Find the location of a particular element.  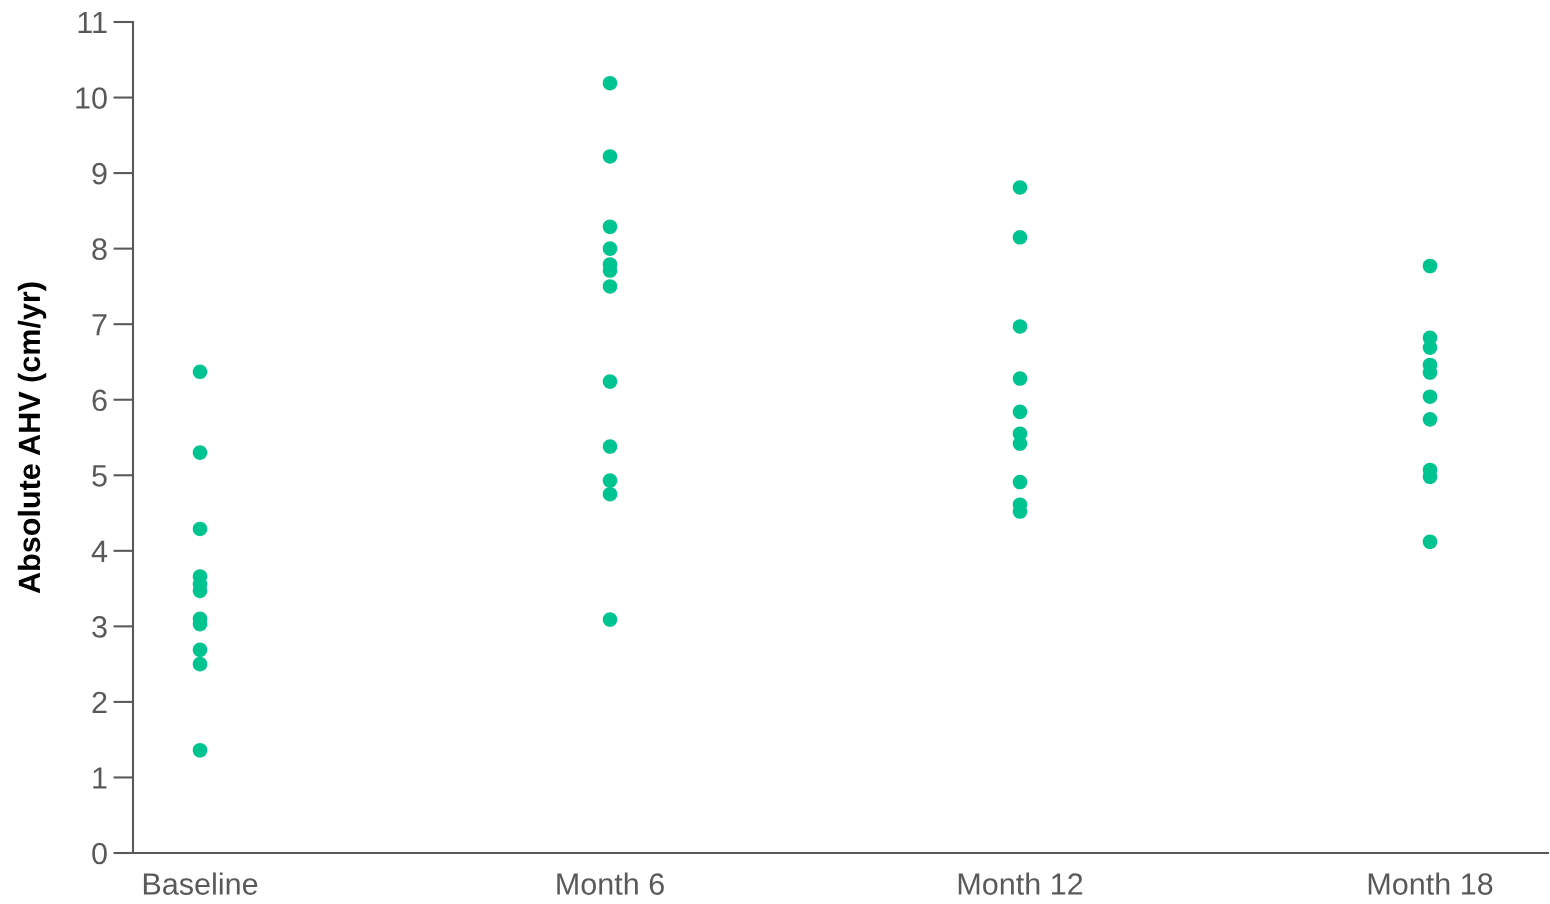

y-tick-label: 2 is located at coordinates (99, 702).